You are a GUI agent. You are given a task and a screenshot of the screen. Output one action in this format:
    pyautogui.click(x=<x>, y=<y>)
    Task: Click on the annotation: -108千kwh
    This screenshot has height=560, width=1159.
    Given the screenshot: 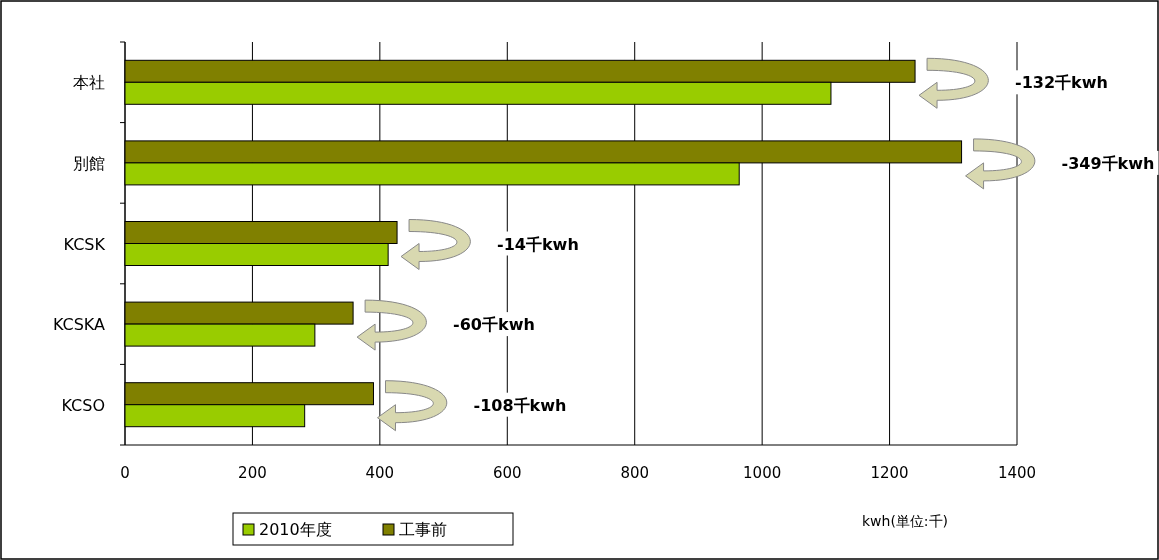 What is the action you would take?
    pyautogui.click(x=520, y=405)
    